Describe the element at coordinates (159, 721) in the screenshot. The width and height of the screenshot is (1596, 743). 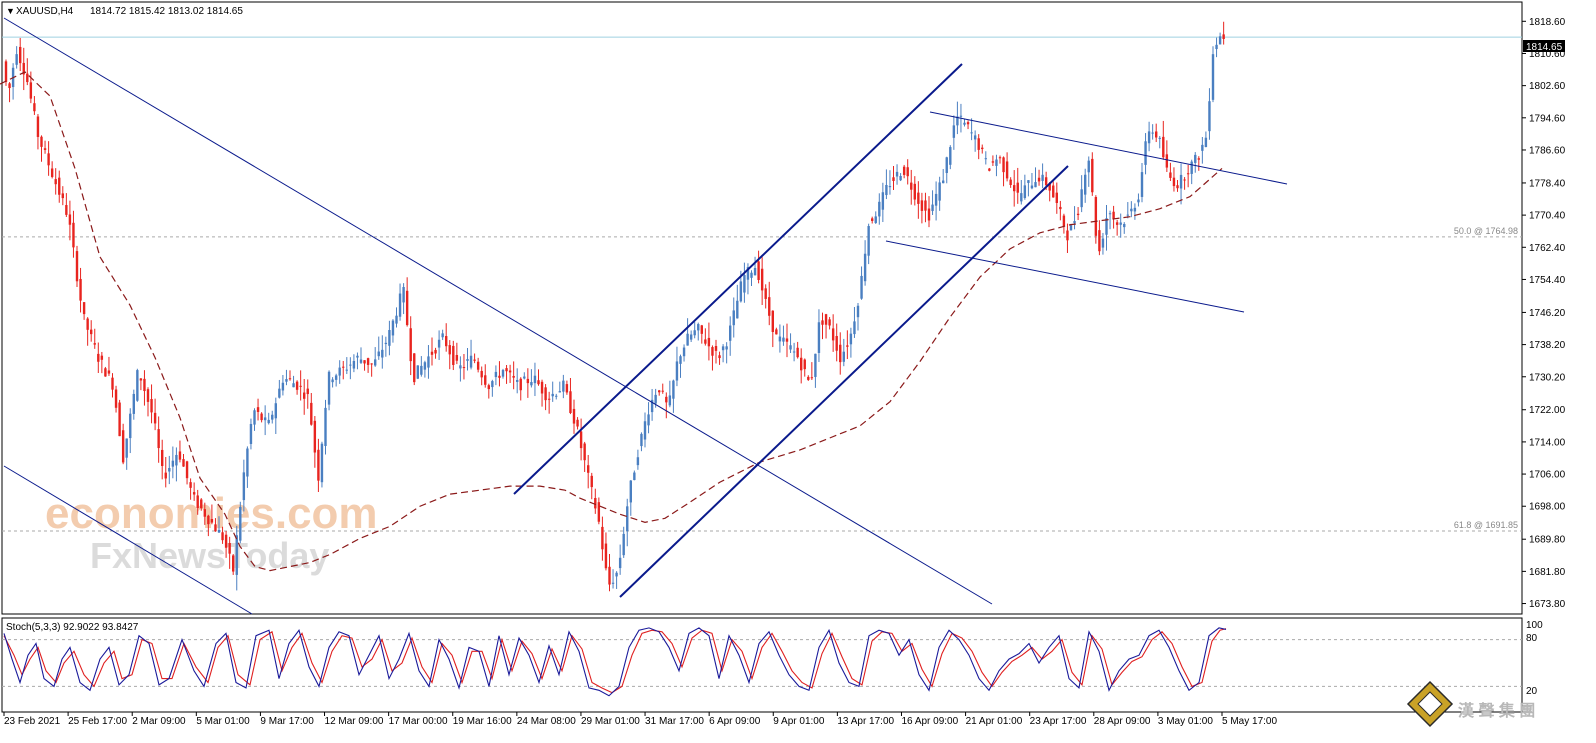
I see `x-tick-label: 2 Mar 09:00` at that location.